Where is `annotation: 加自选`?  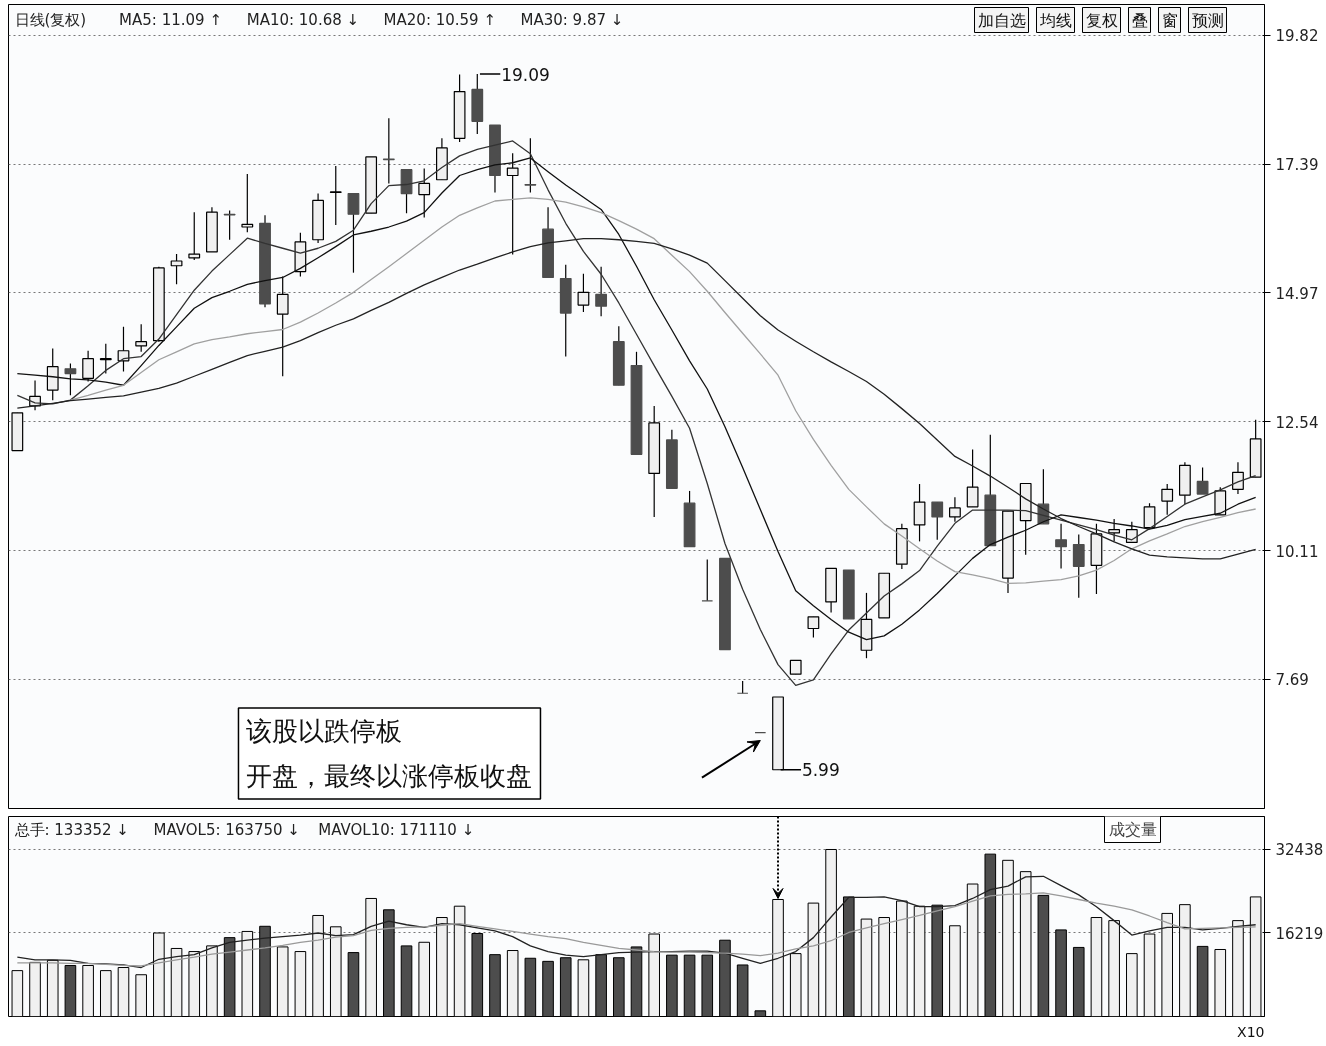
annotation: 加自选 is located at coordinates (1001, 20).